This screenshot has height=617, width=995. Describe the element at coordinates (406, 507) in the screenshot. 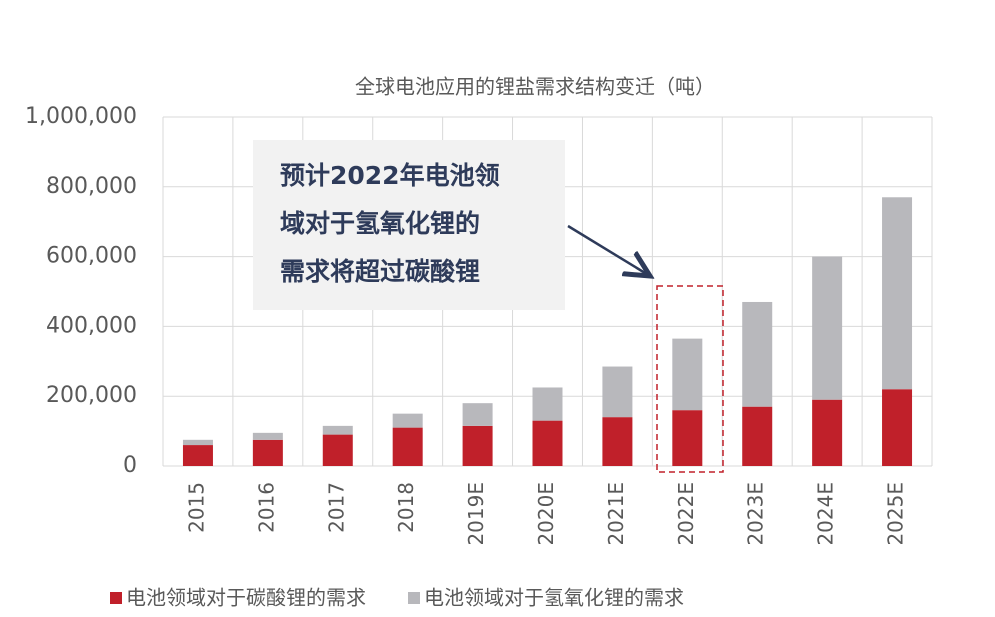

I see `x-tick-label: 2018` at that location.